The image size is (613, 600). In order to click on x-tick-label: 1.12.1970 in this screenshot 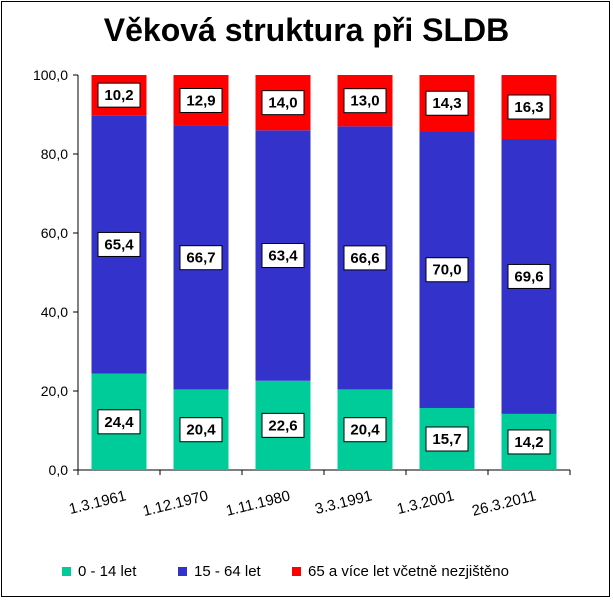, I will do `click(175, 503)`.